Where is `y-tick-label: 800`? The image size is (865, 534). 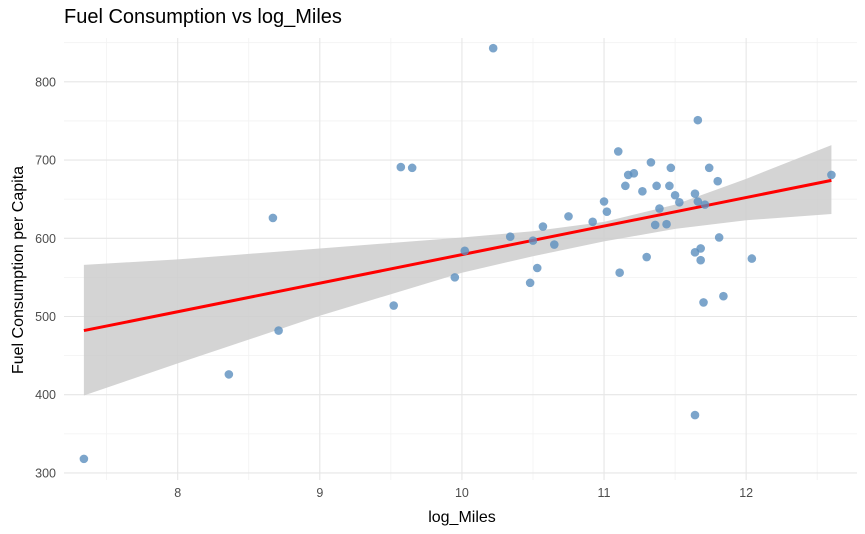 y-tick-label: 800 is located at coordinates (45, 82).